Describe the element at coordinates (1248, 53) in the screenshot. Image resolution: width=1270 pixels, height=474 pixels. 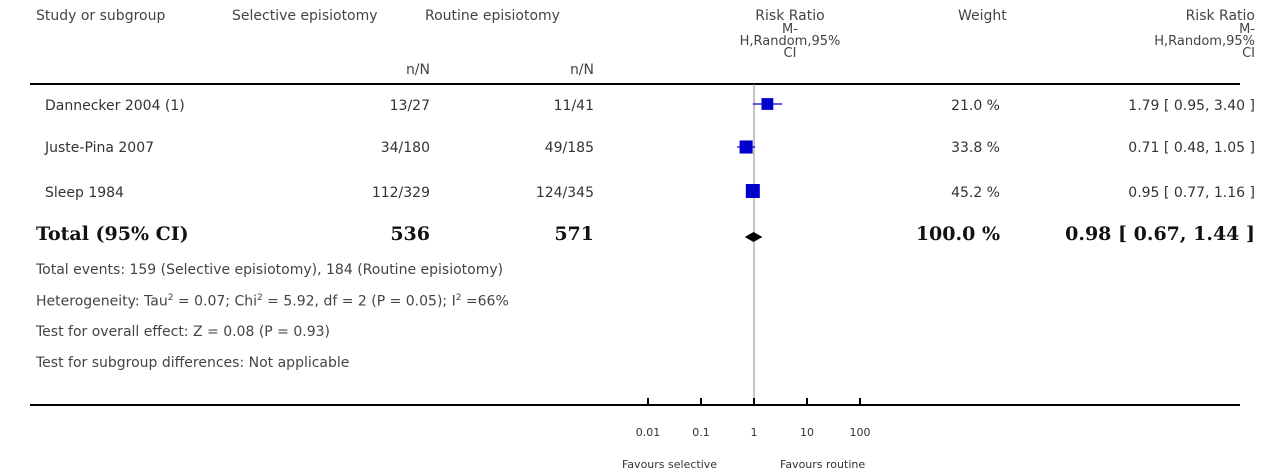
I see `header-rr-line4: CI` at that location.